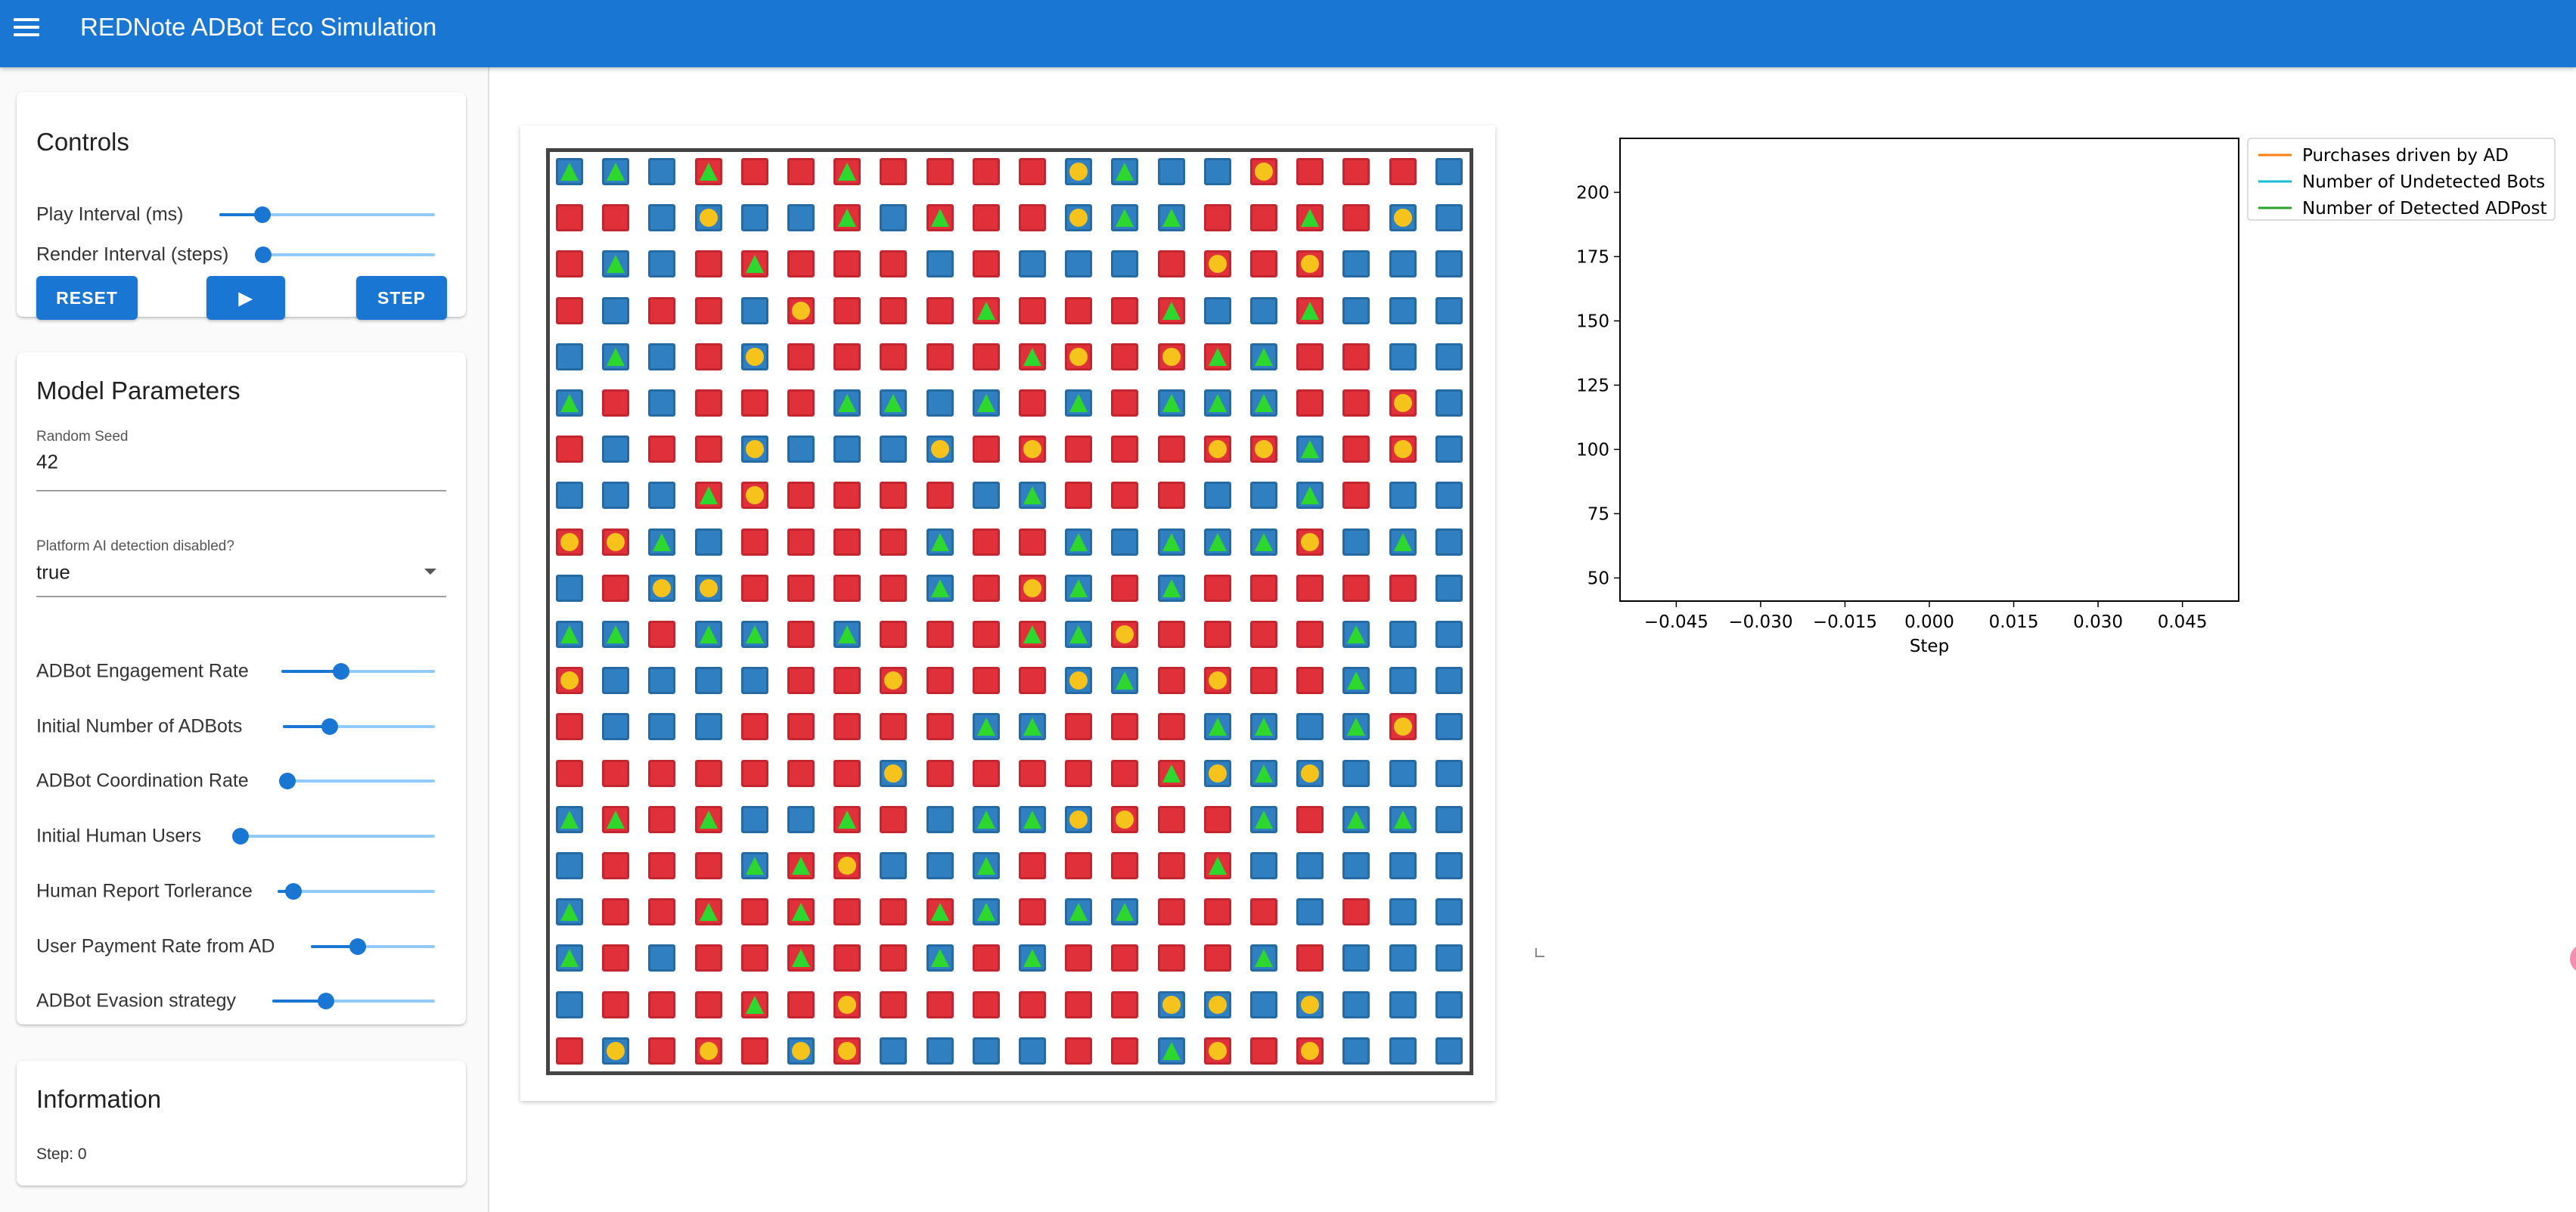 The image size is (2576, 1212). What do you see at coordinates (2573, 959) in the screenshot?
I see `side-action-button` at bounding box center [2573, 959].